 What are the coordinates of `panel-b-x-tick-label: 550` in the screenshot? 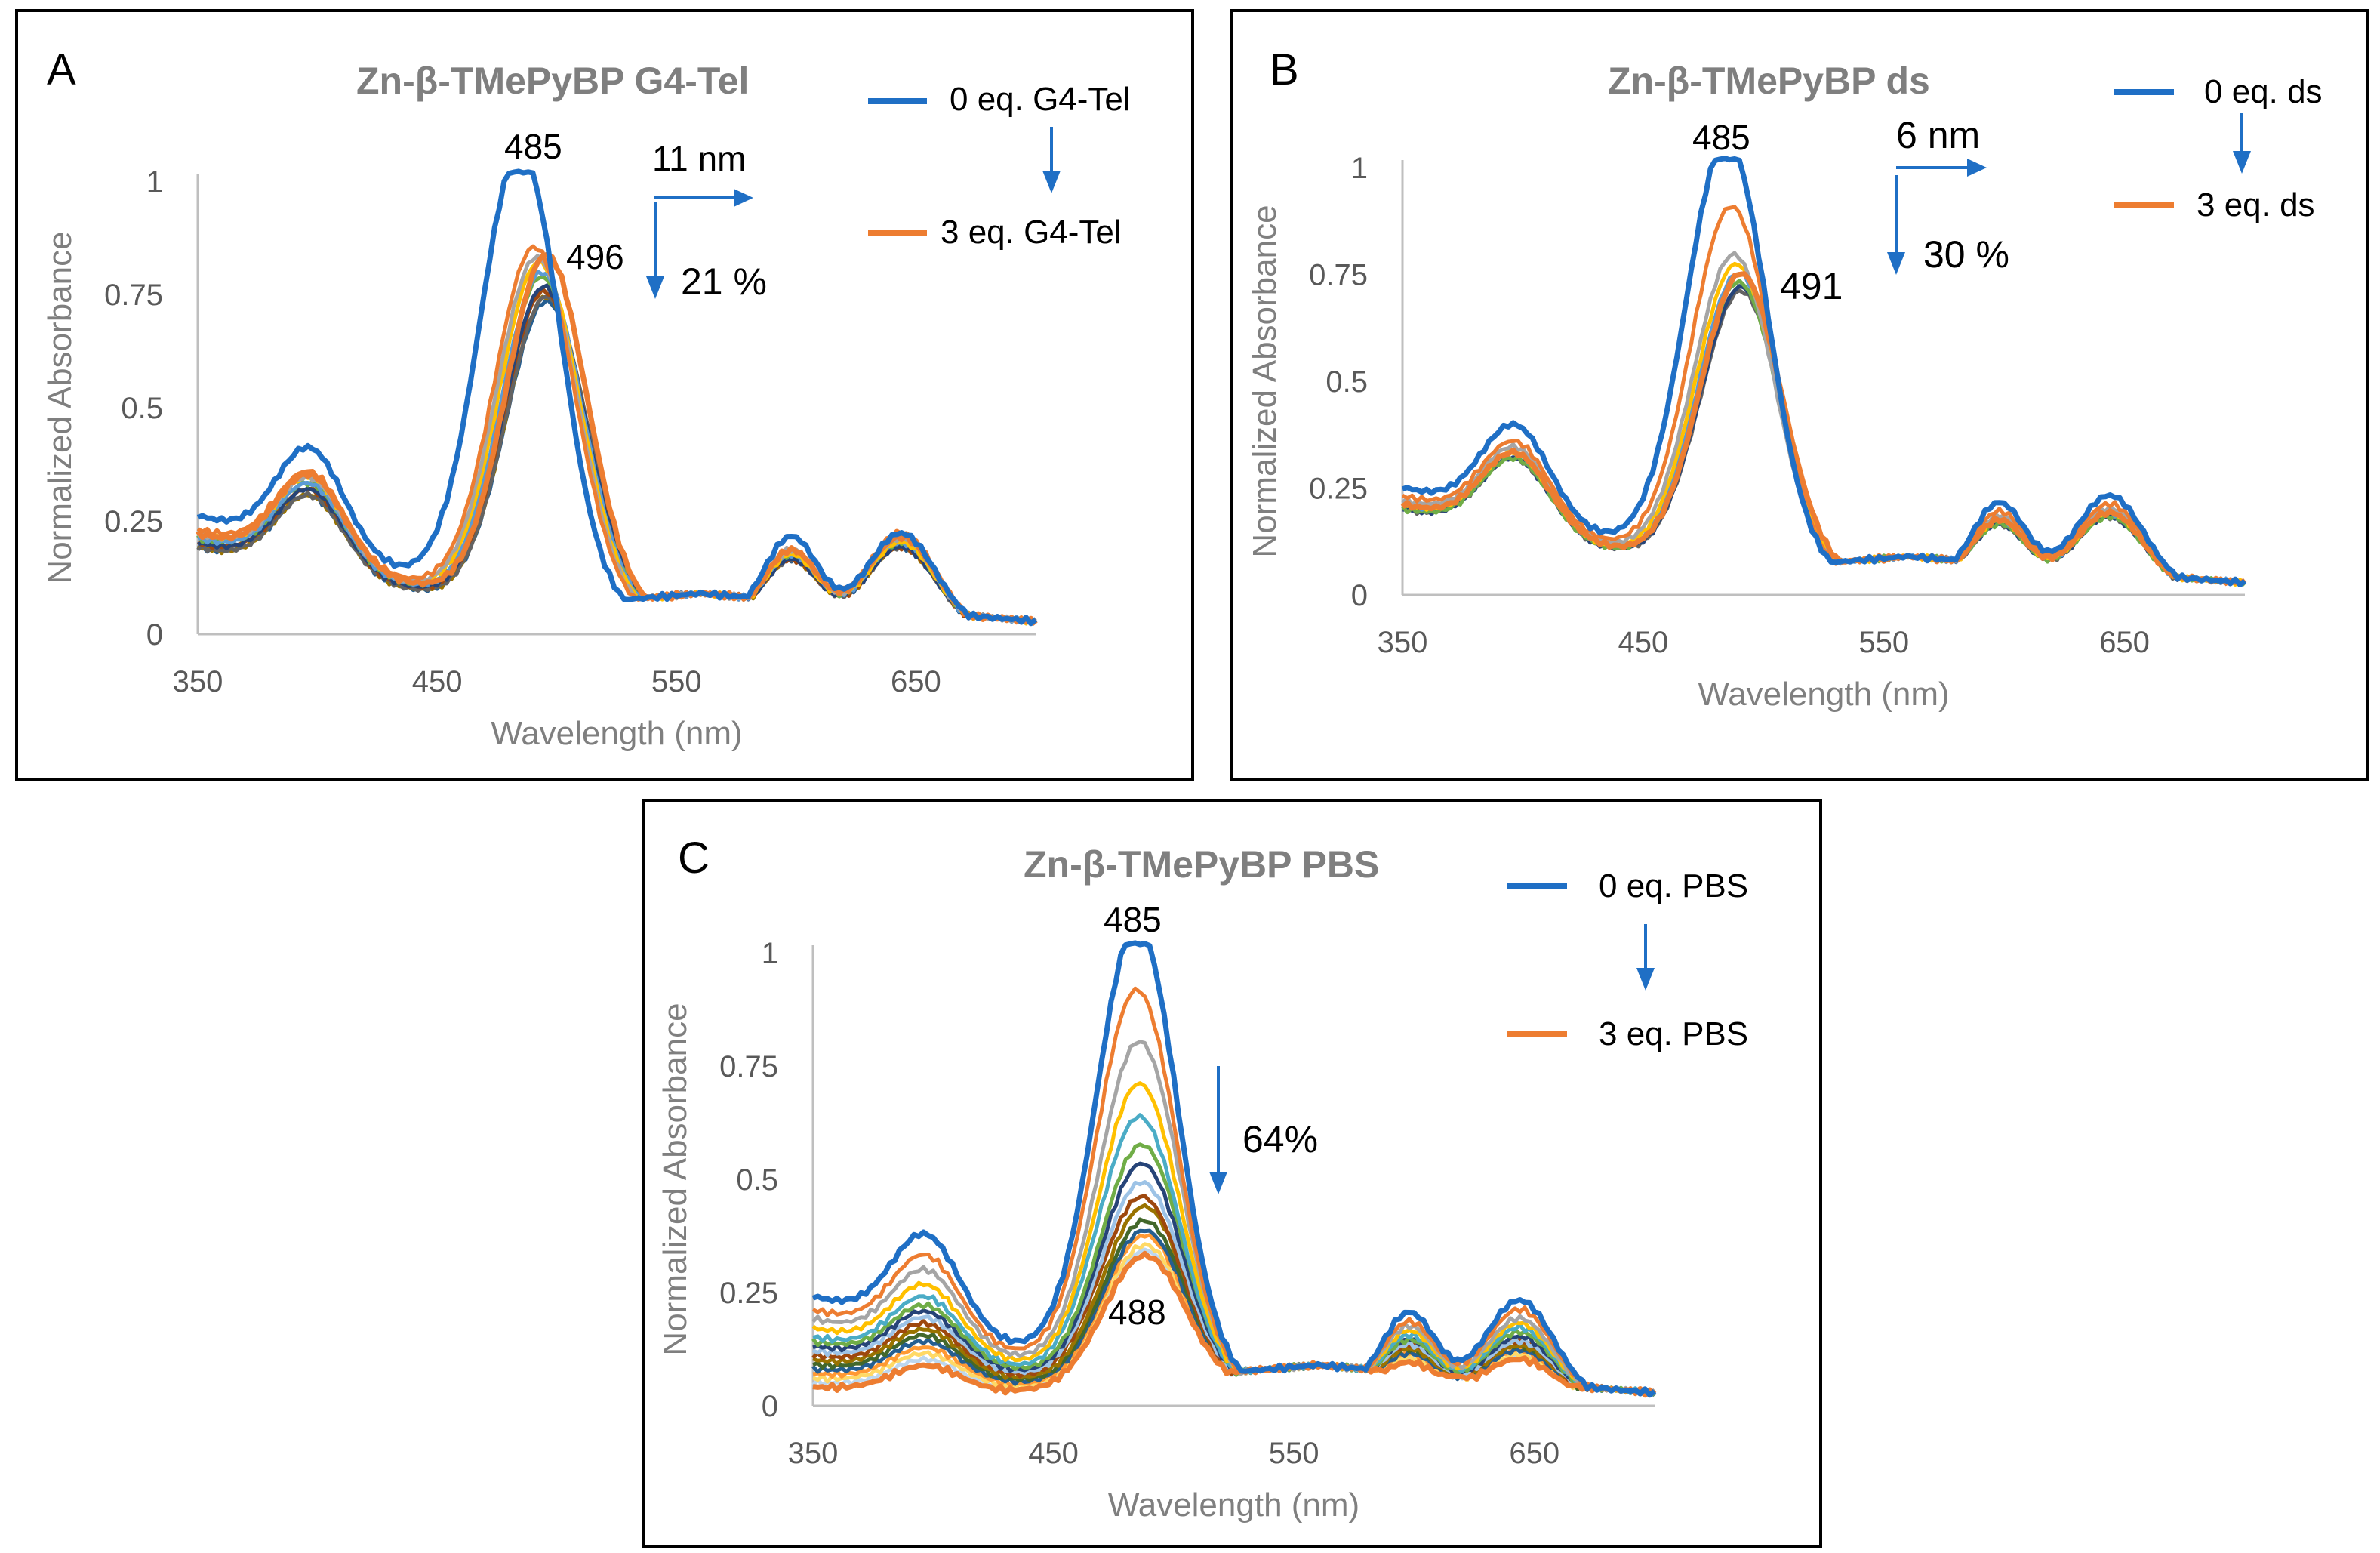 It's located at (1883, 642).